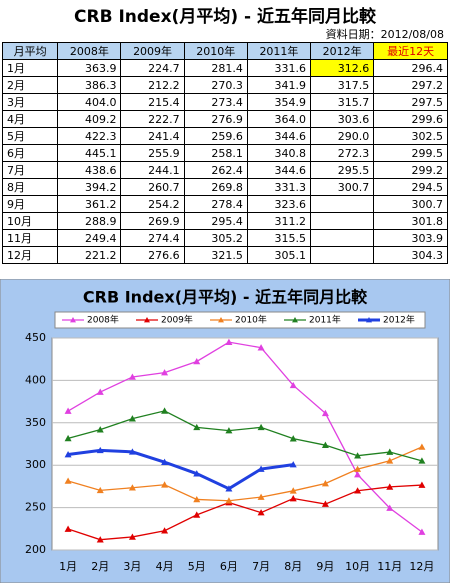 The image size is (450, 583). Describe the element at coordinates (152, 68) in the screenshot. I see `cell: 224.7` at that location.